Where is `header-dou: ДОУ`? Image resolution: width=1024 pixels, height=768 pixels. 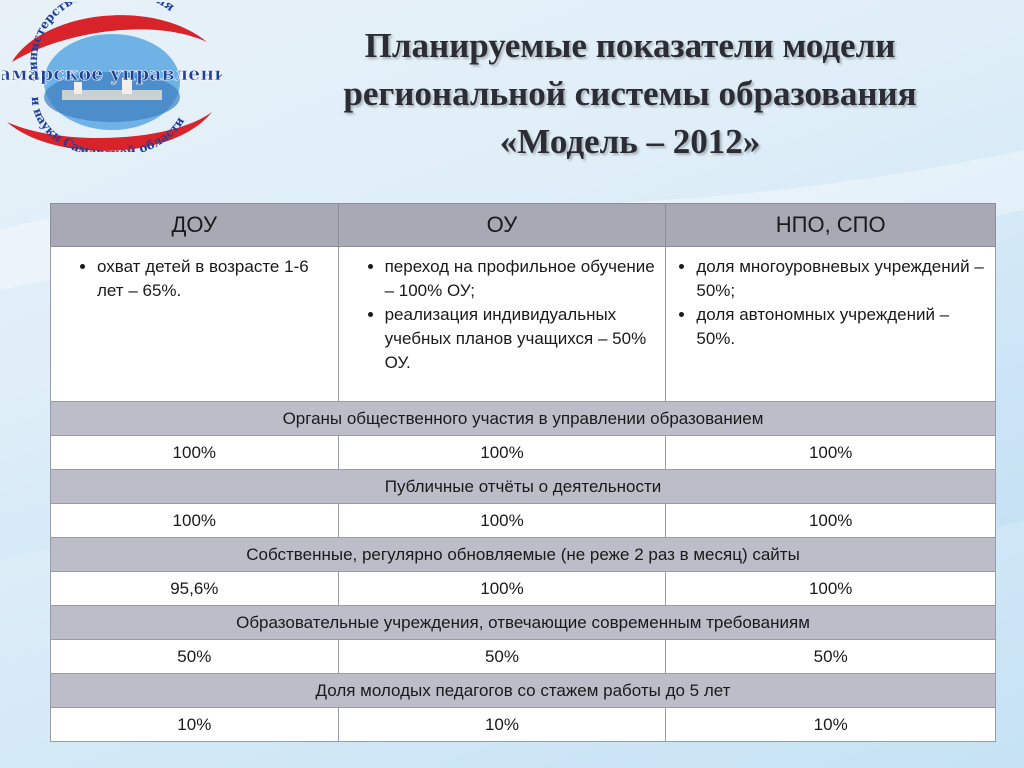
header-dou: ДОУ is located at coordinates (194, 225).